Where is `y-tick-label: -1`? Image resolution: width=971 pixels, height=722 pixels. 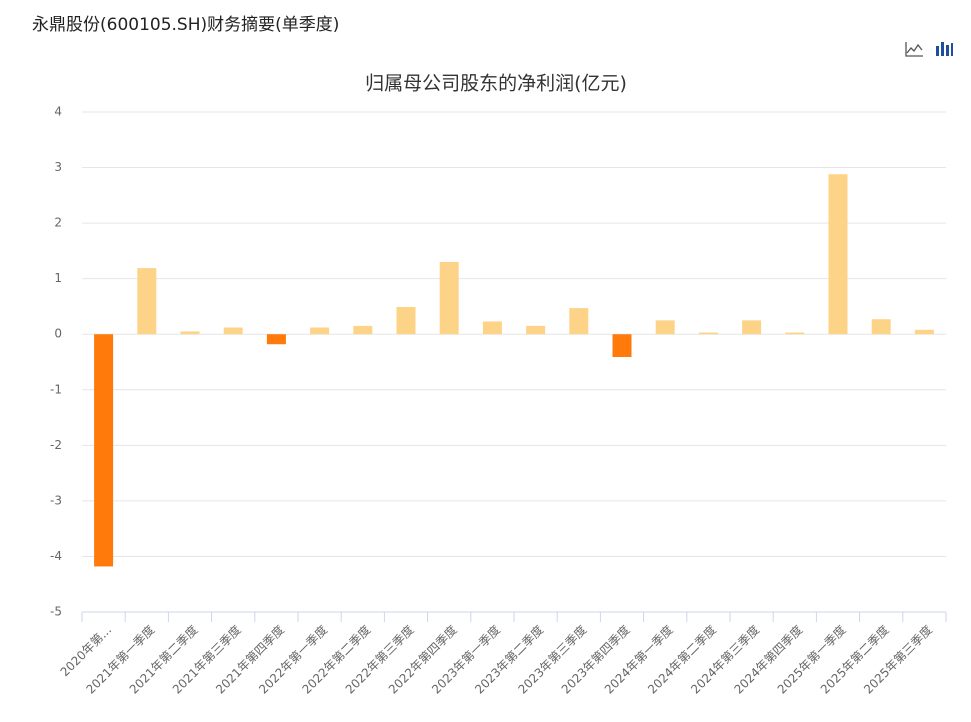 y-tick-label: -1 is located at coordinates (56, 389).